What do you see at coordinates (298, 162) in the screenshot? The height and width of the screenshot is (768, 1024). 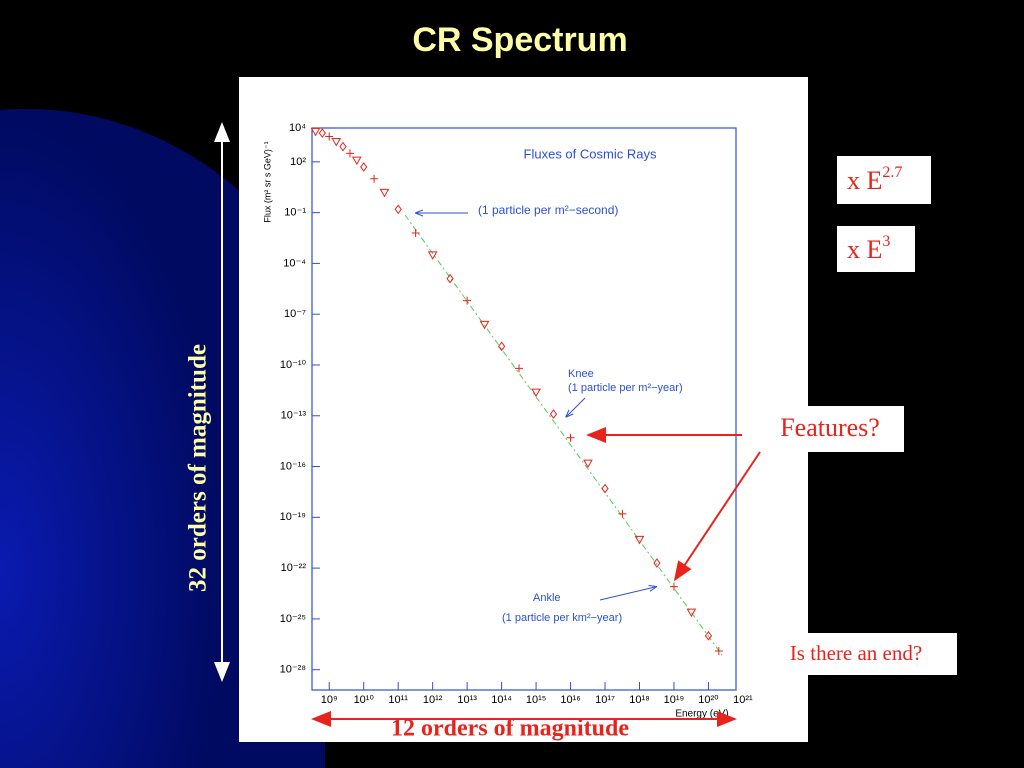 I see `y-tick-label: 10²` at bounding box center [298, 162].